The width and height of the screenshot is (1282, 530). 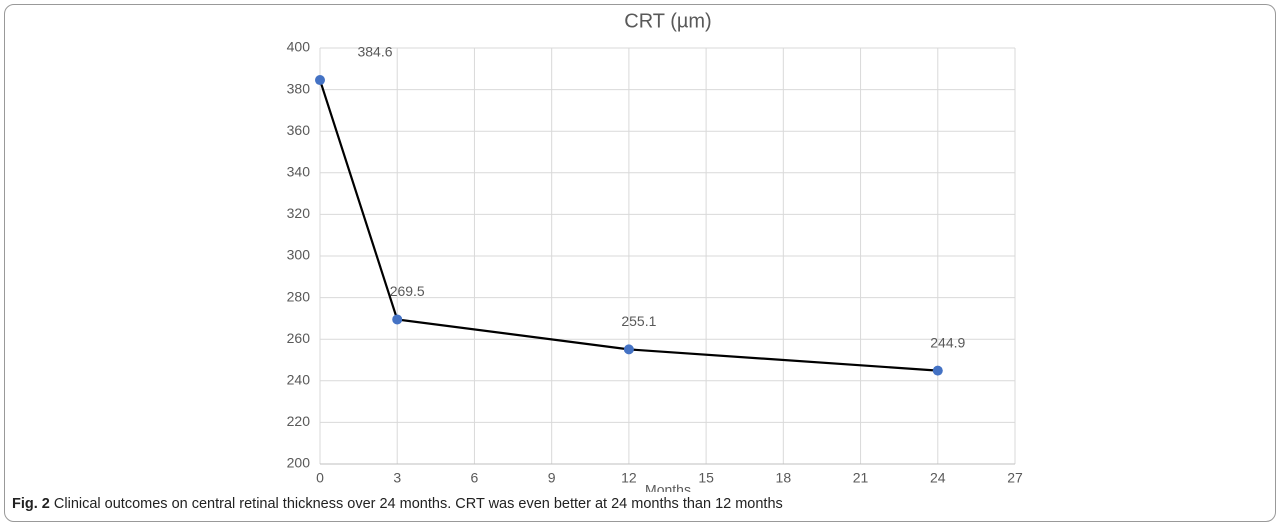 What do you see at coordinates (299, 213) in the screenshot?
I see `y-tick-label: 320` at bounding box center [299, 213].